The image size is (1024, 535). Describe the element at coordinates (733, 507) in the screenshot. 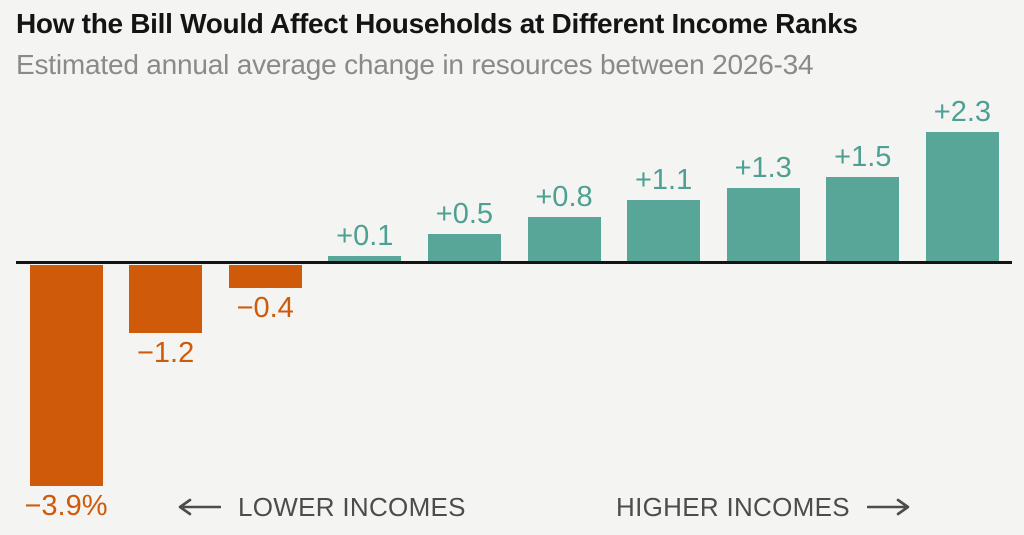

I see `higher-incomes-label: HIGHER INCOMES` at that location.